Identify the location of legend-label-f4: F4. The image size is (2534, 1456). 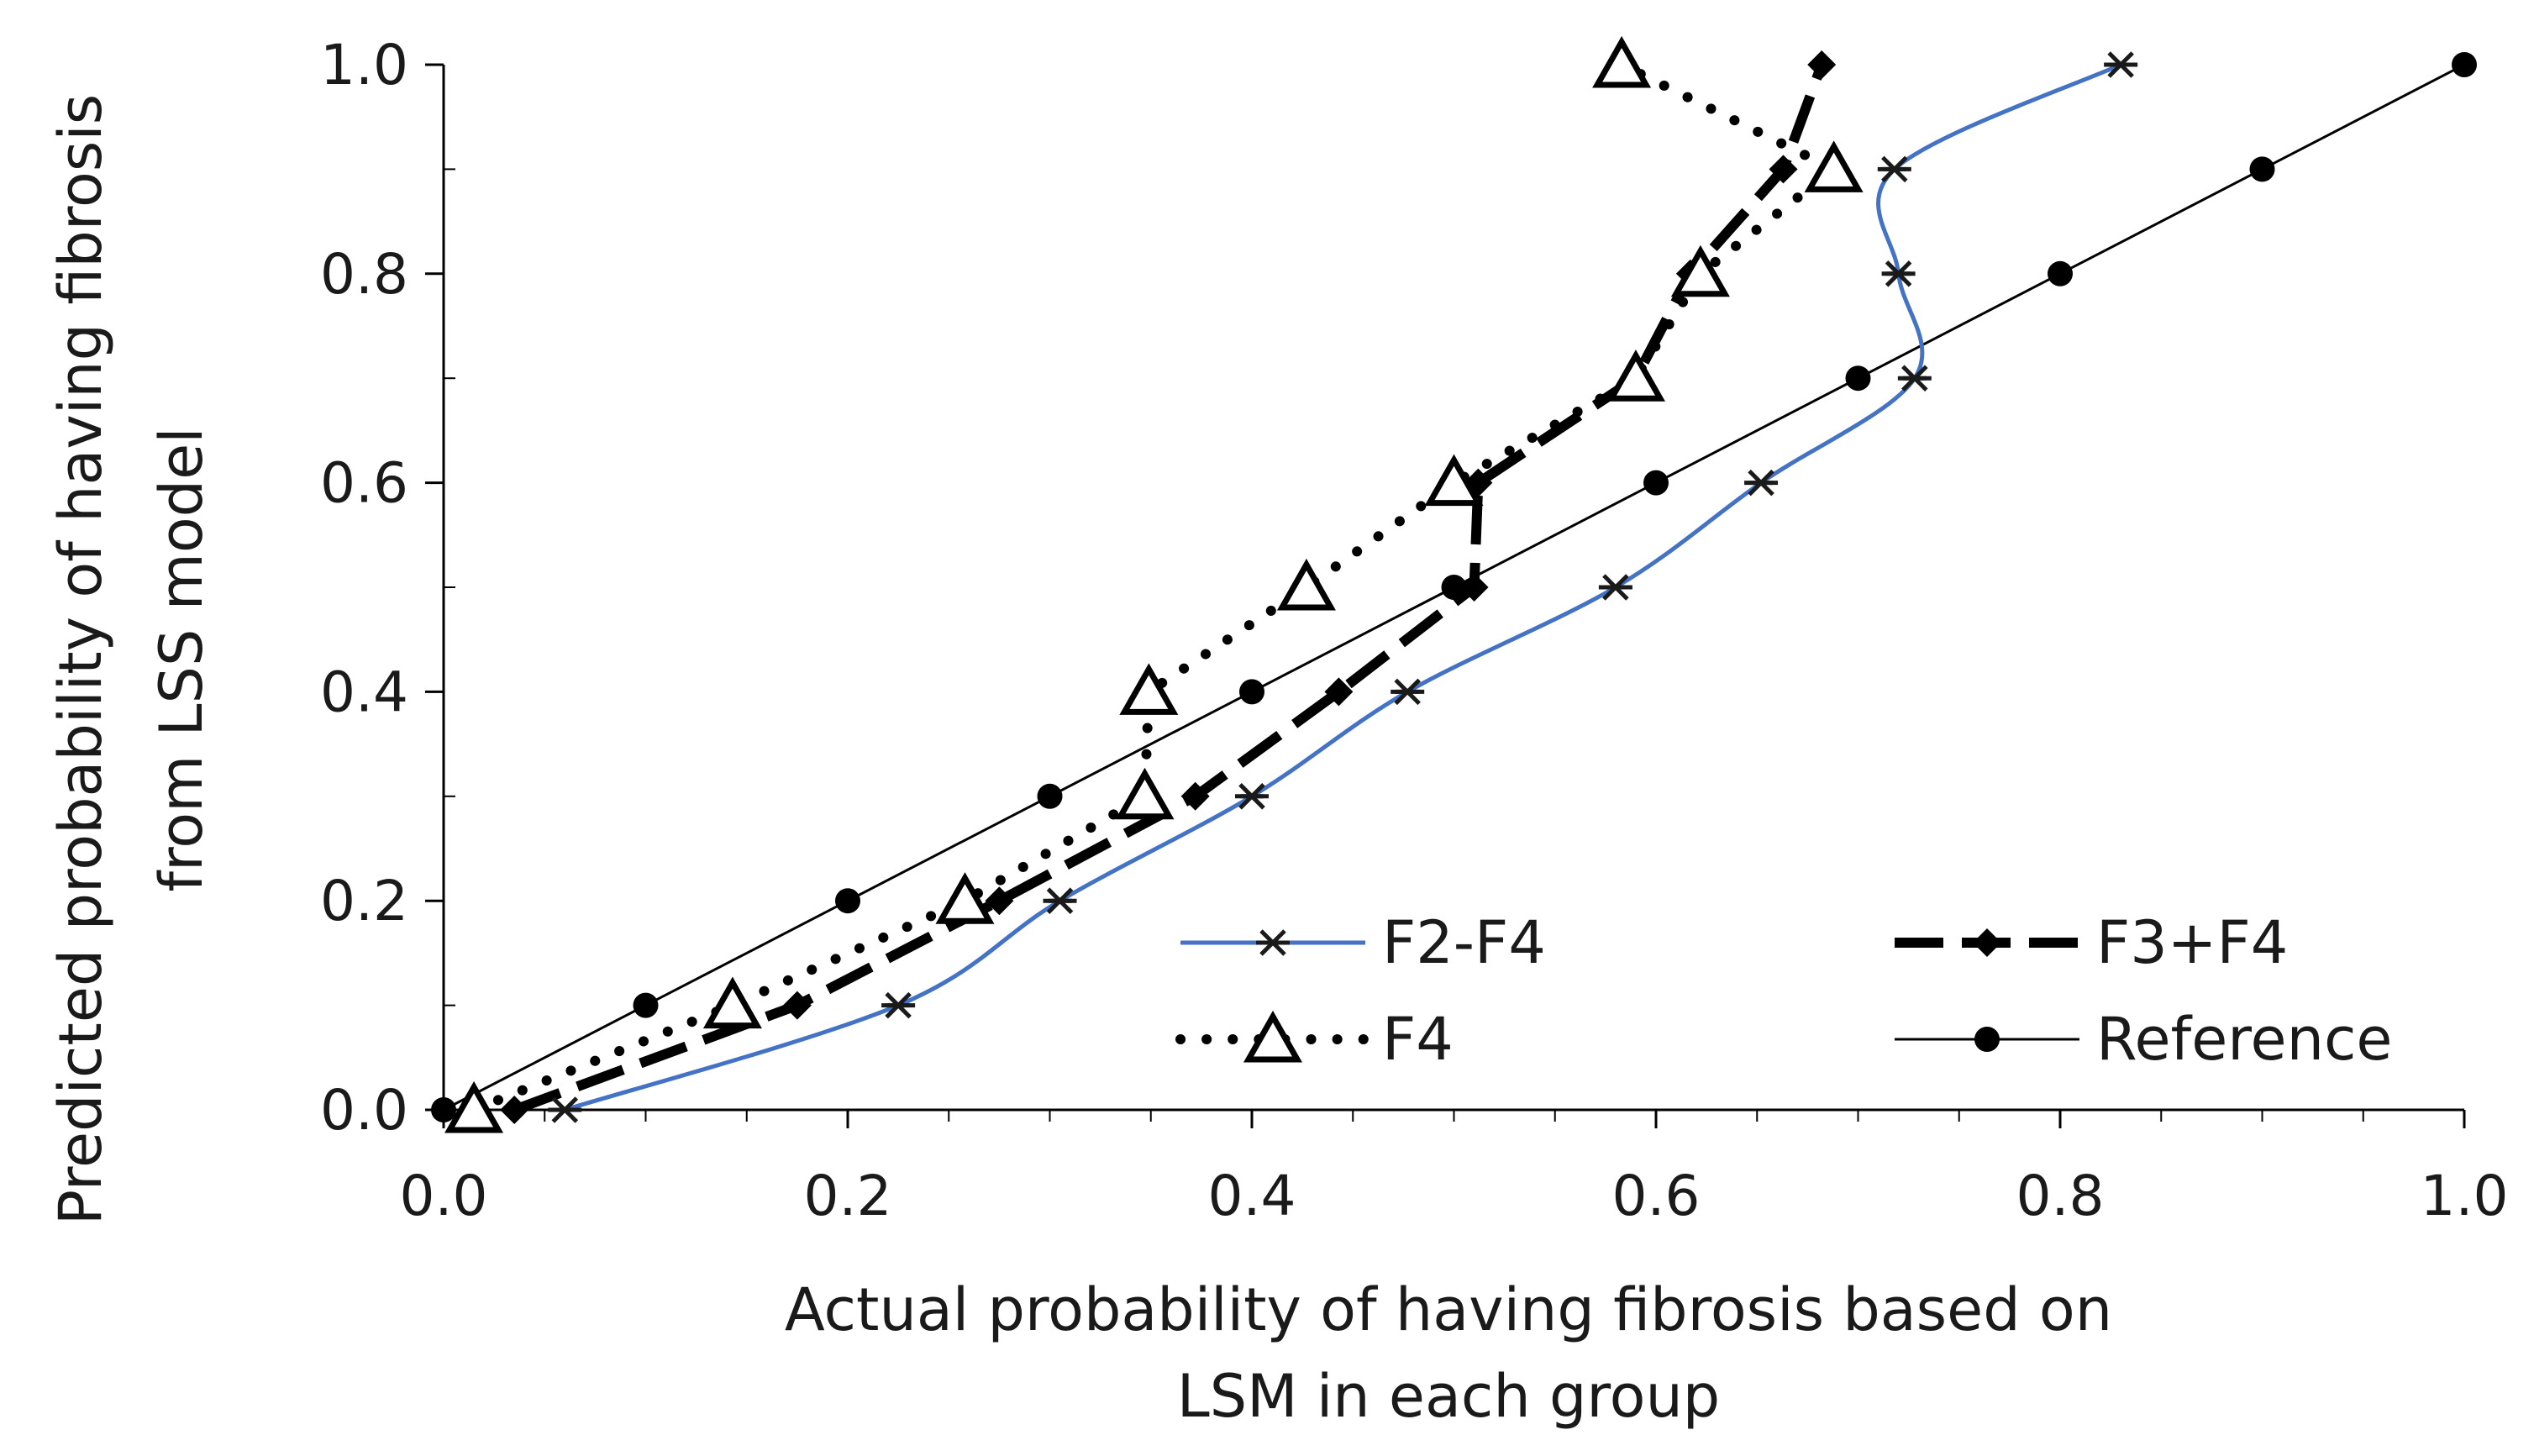
(1418, 1039).